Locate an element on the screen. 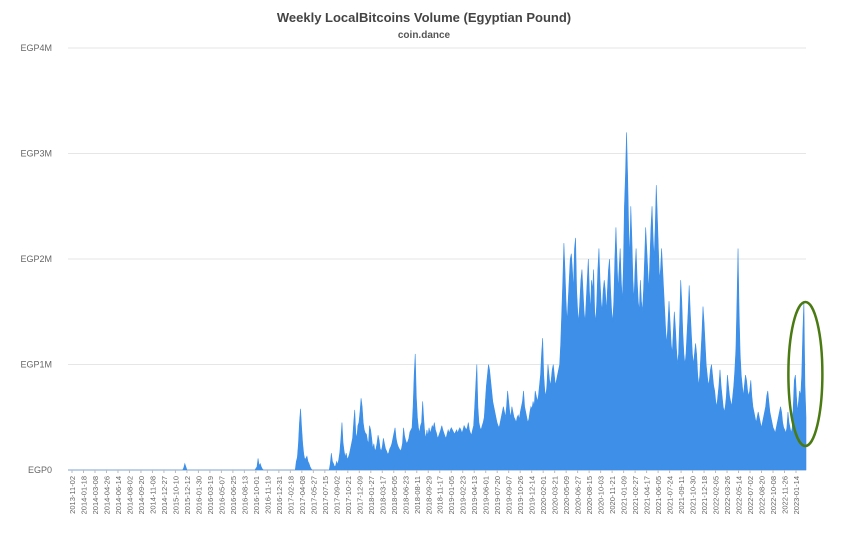  x-tick-label: 2018-05-05 is located at coordinates (394, 495).